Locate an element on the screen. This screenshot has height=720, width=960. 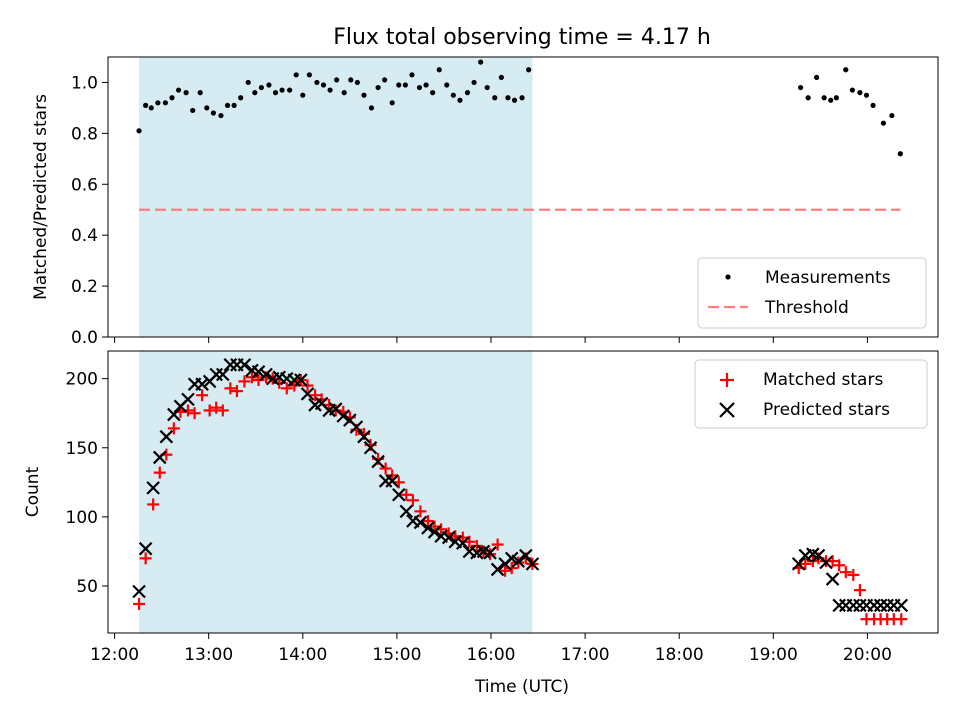
top-y-tick-label: 0.8 is located at coordinates (84, 134).